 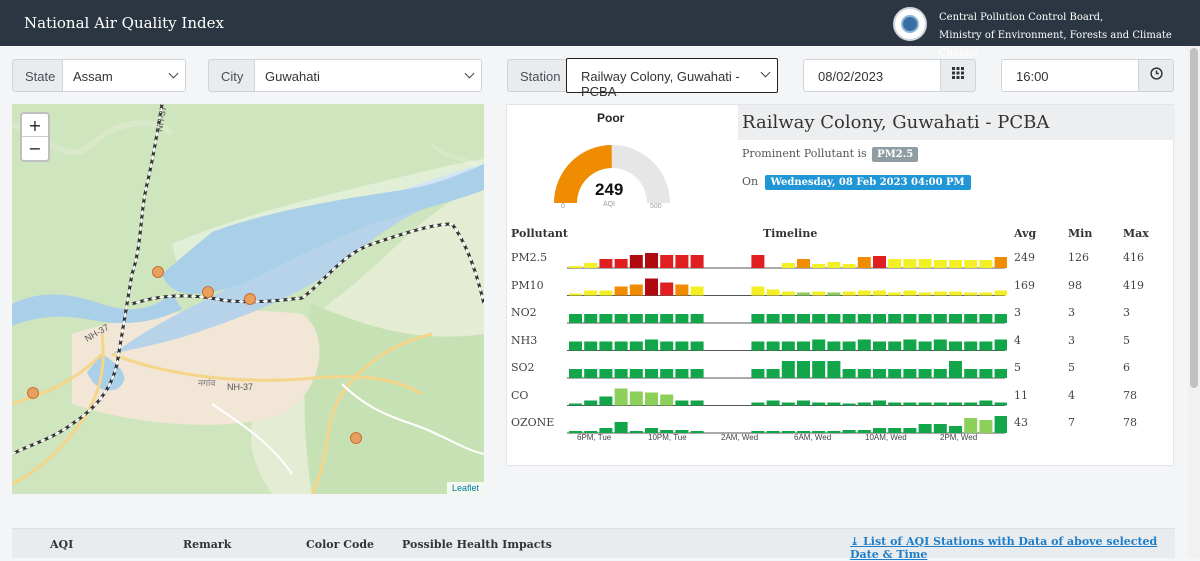 I want to click on city-select: Guwahati, so click(x=368, y=75).